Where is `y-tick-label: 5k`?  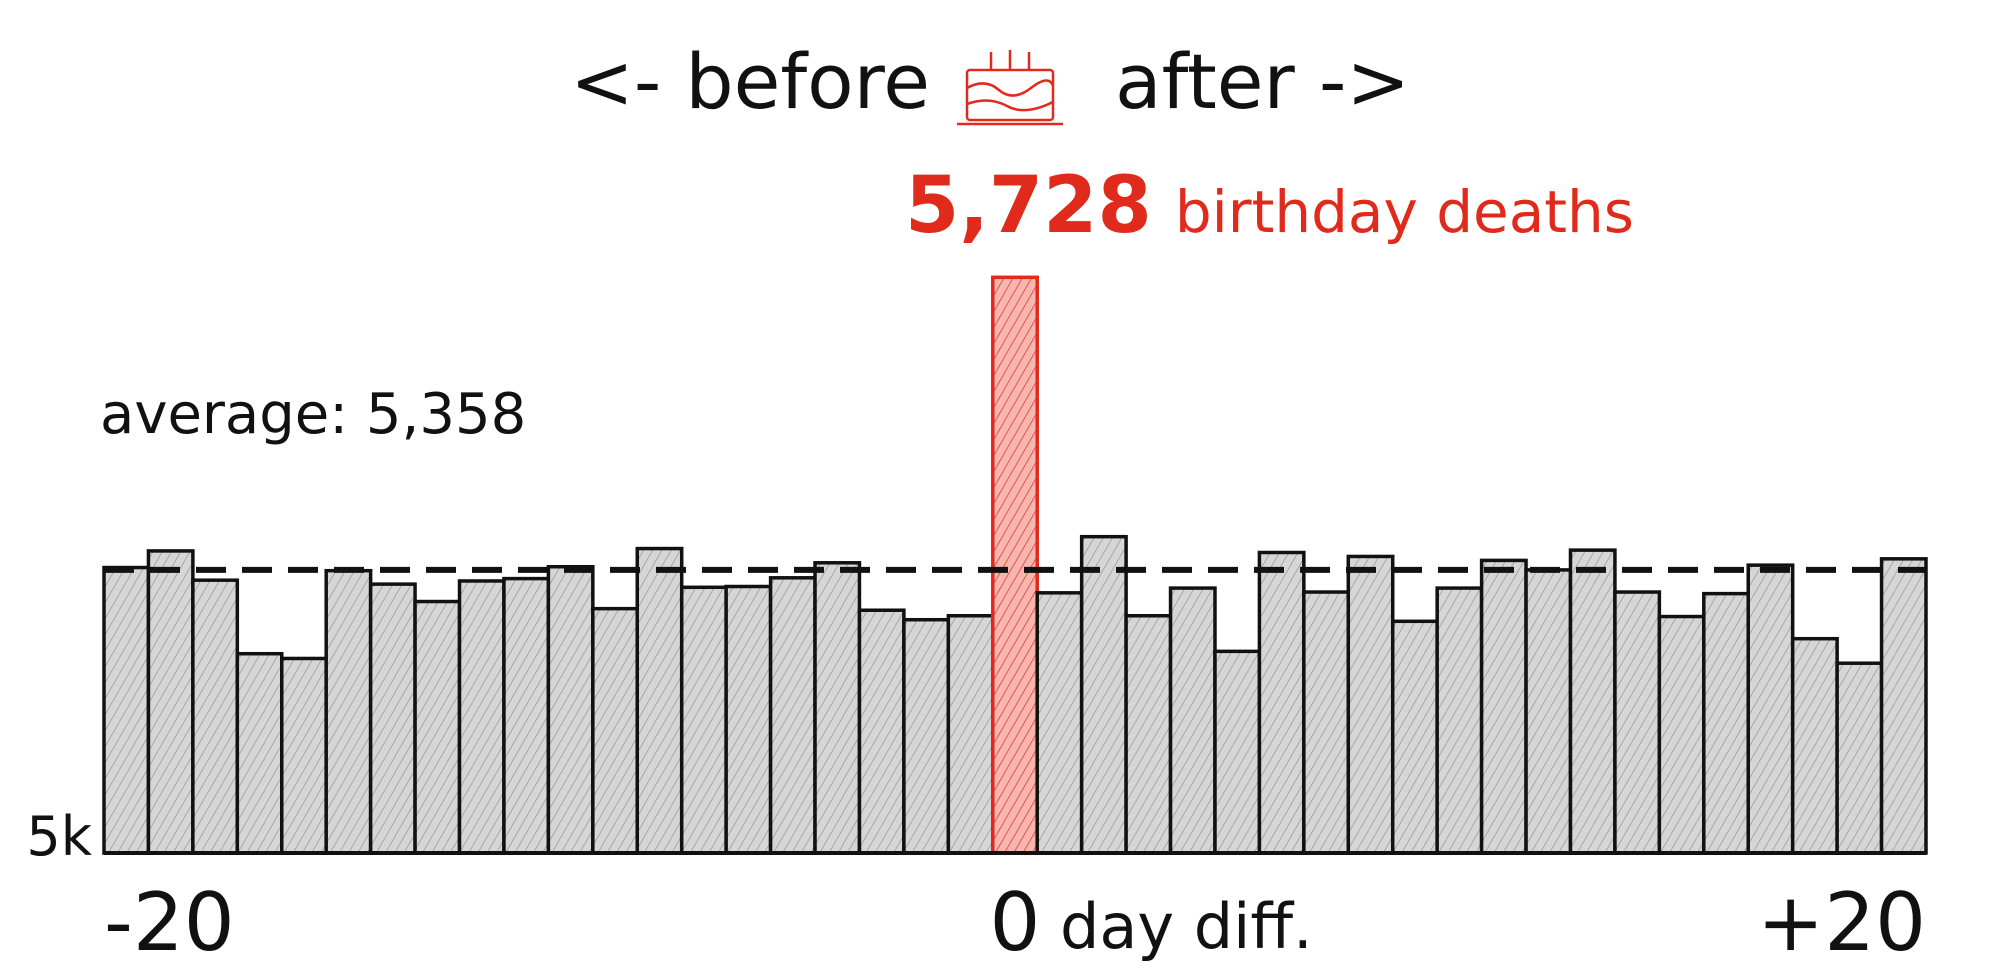
y-tick-label: 5k is located at coordinates (59, 836).